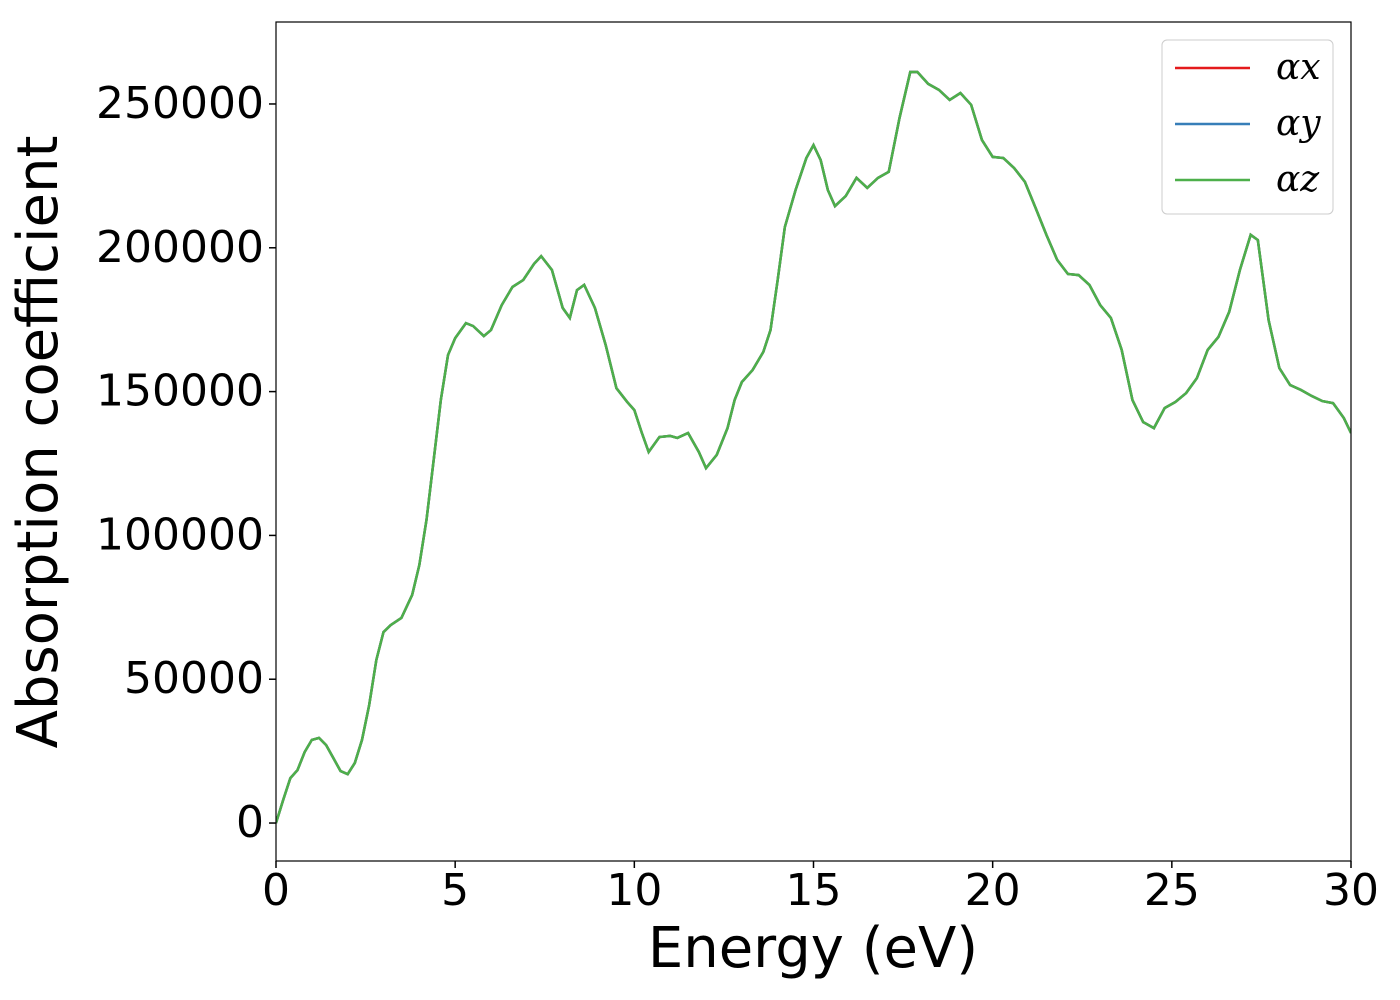 Image resolution: width=1400 pixels, height=1000 pixels. Describe the element at coordinates (1298, 179) in the screenshot. I see `legend-label: αz` at that location.